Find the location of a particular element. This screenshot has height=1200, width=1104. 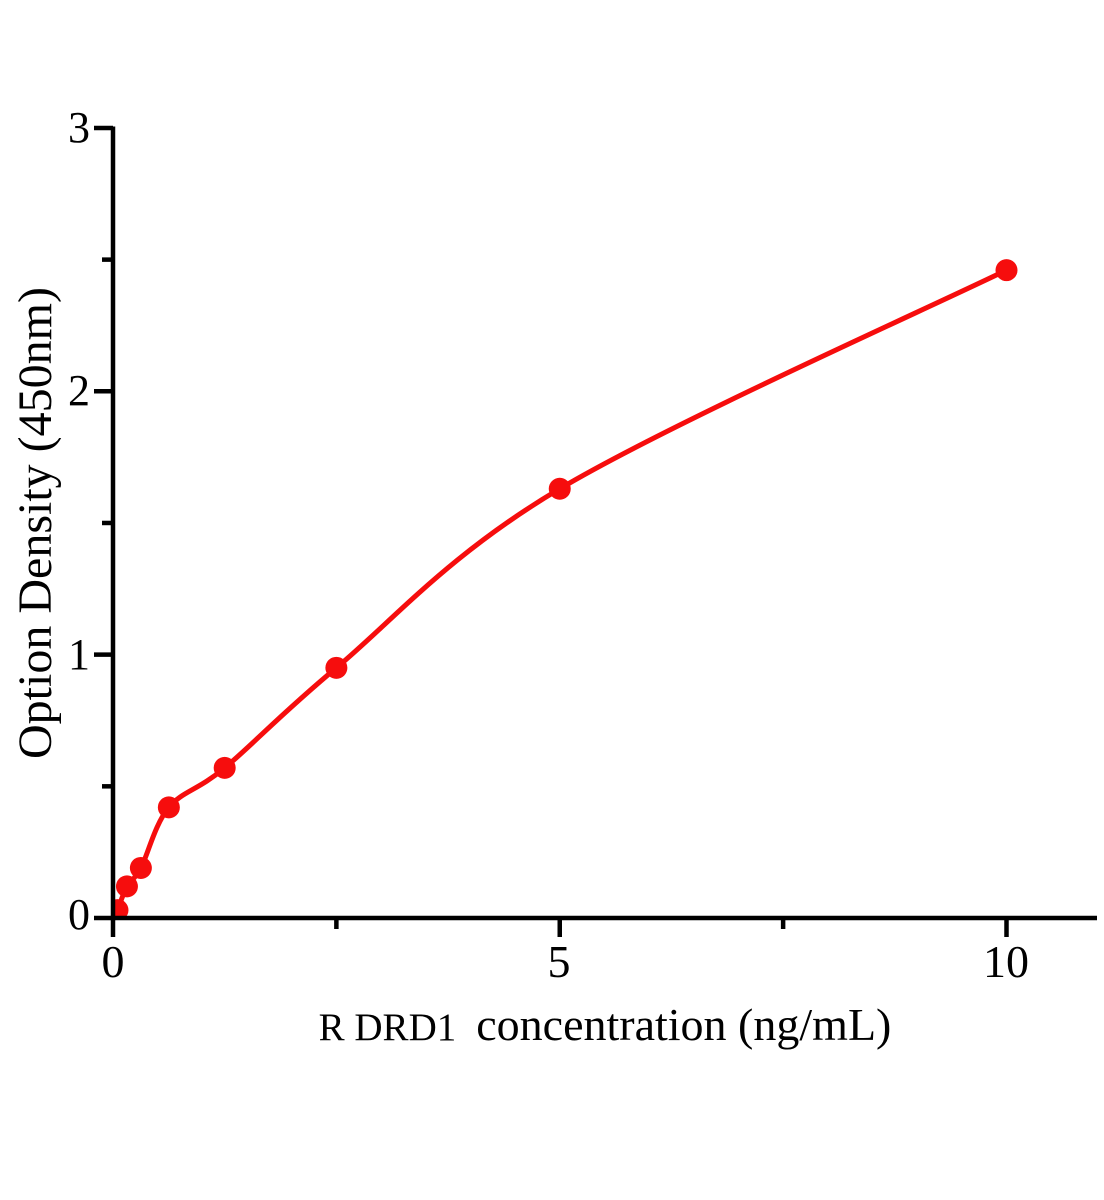

y-tick-label-0: 0 is located at coordinates (79, 914).